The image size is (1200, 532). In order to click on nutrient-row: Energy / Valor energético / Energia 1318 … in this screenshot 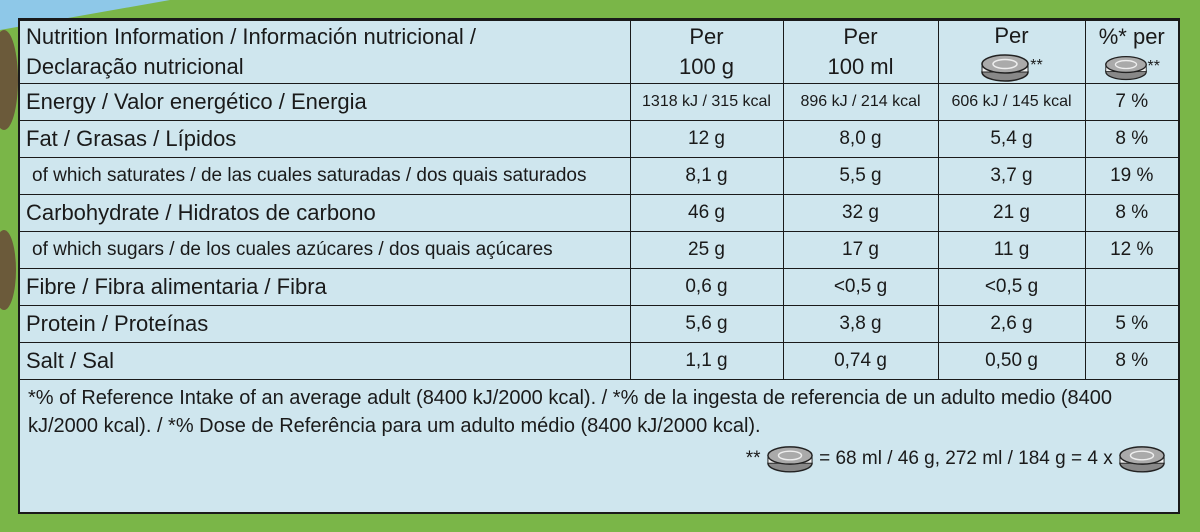, I will do `click(599, 101)`.